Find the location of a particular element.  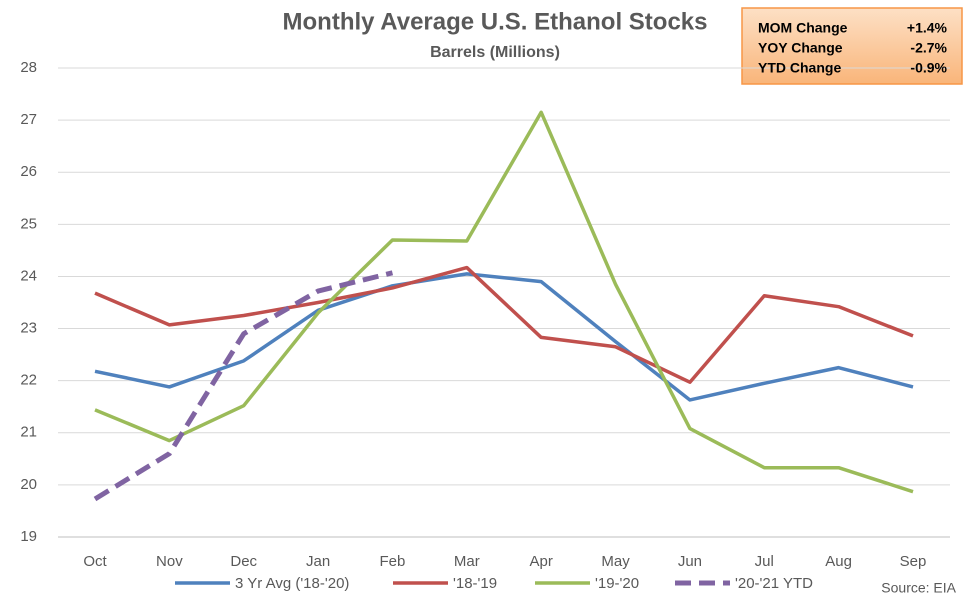

summary-value: -0.9% is located at coordinates (928, 68).